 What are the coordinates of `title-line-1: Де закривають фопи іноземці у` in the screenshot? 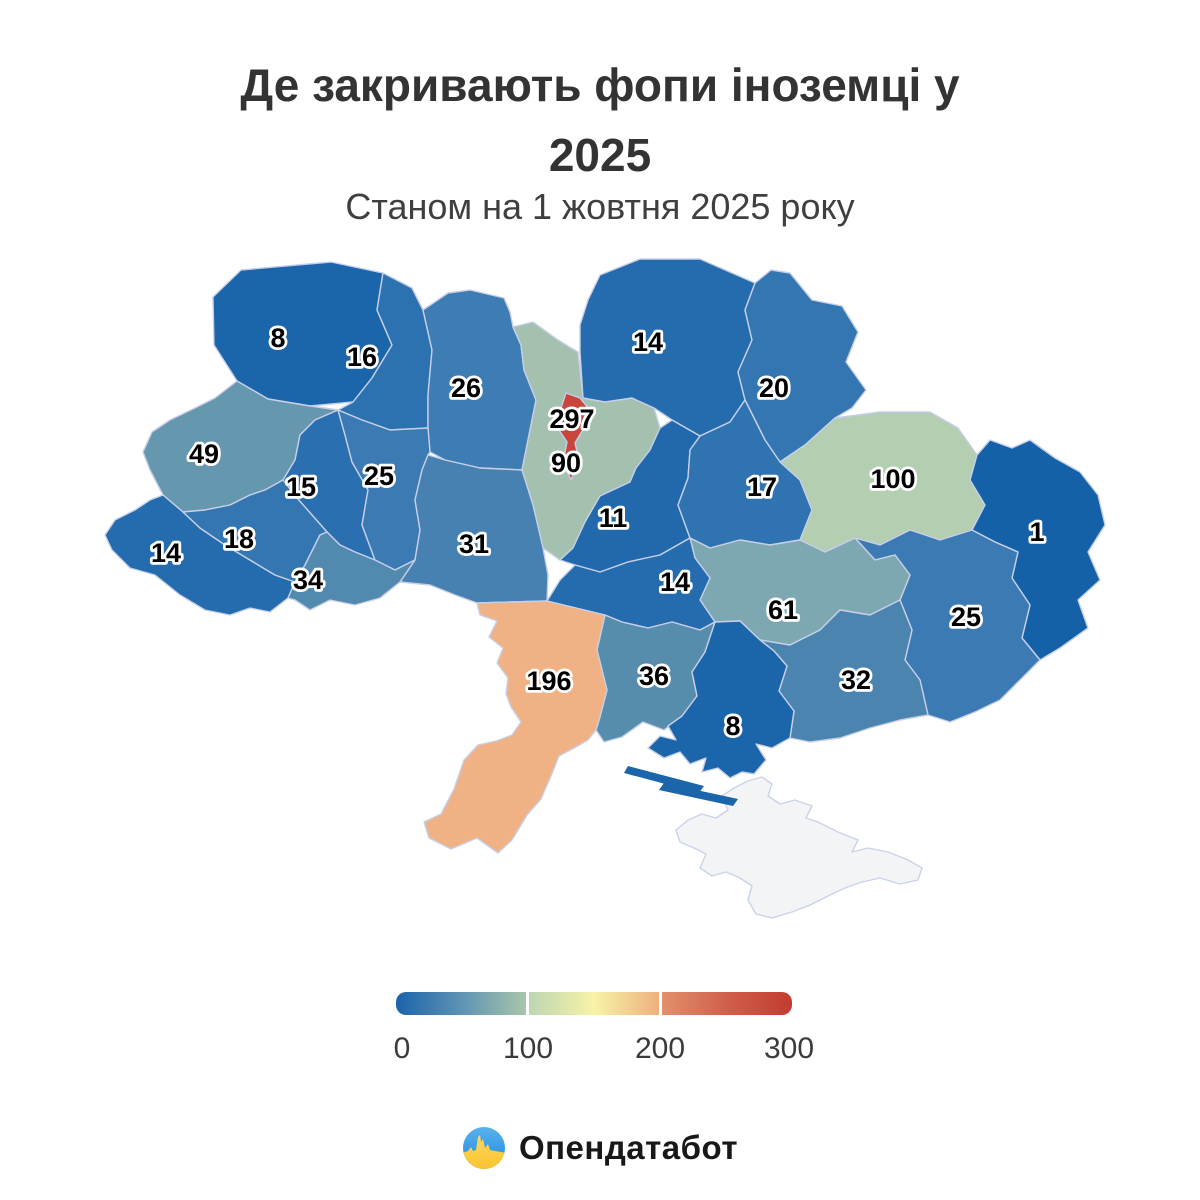 It's located at (600, 85).